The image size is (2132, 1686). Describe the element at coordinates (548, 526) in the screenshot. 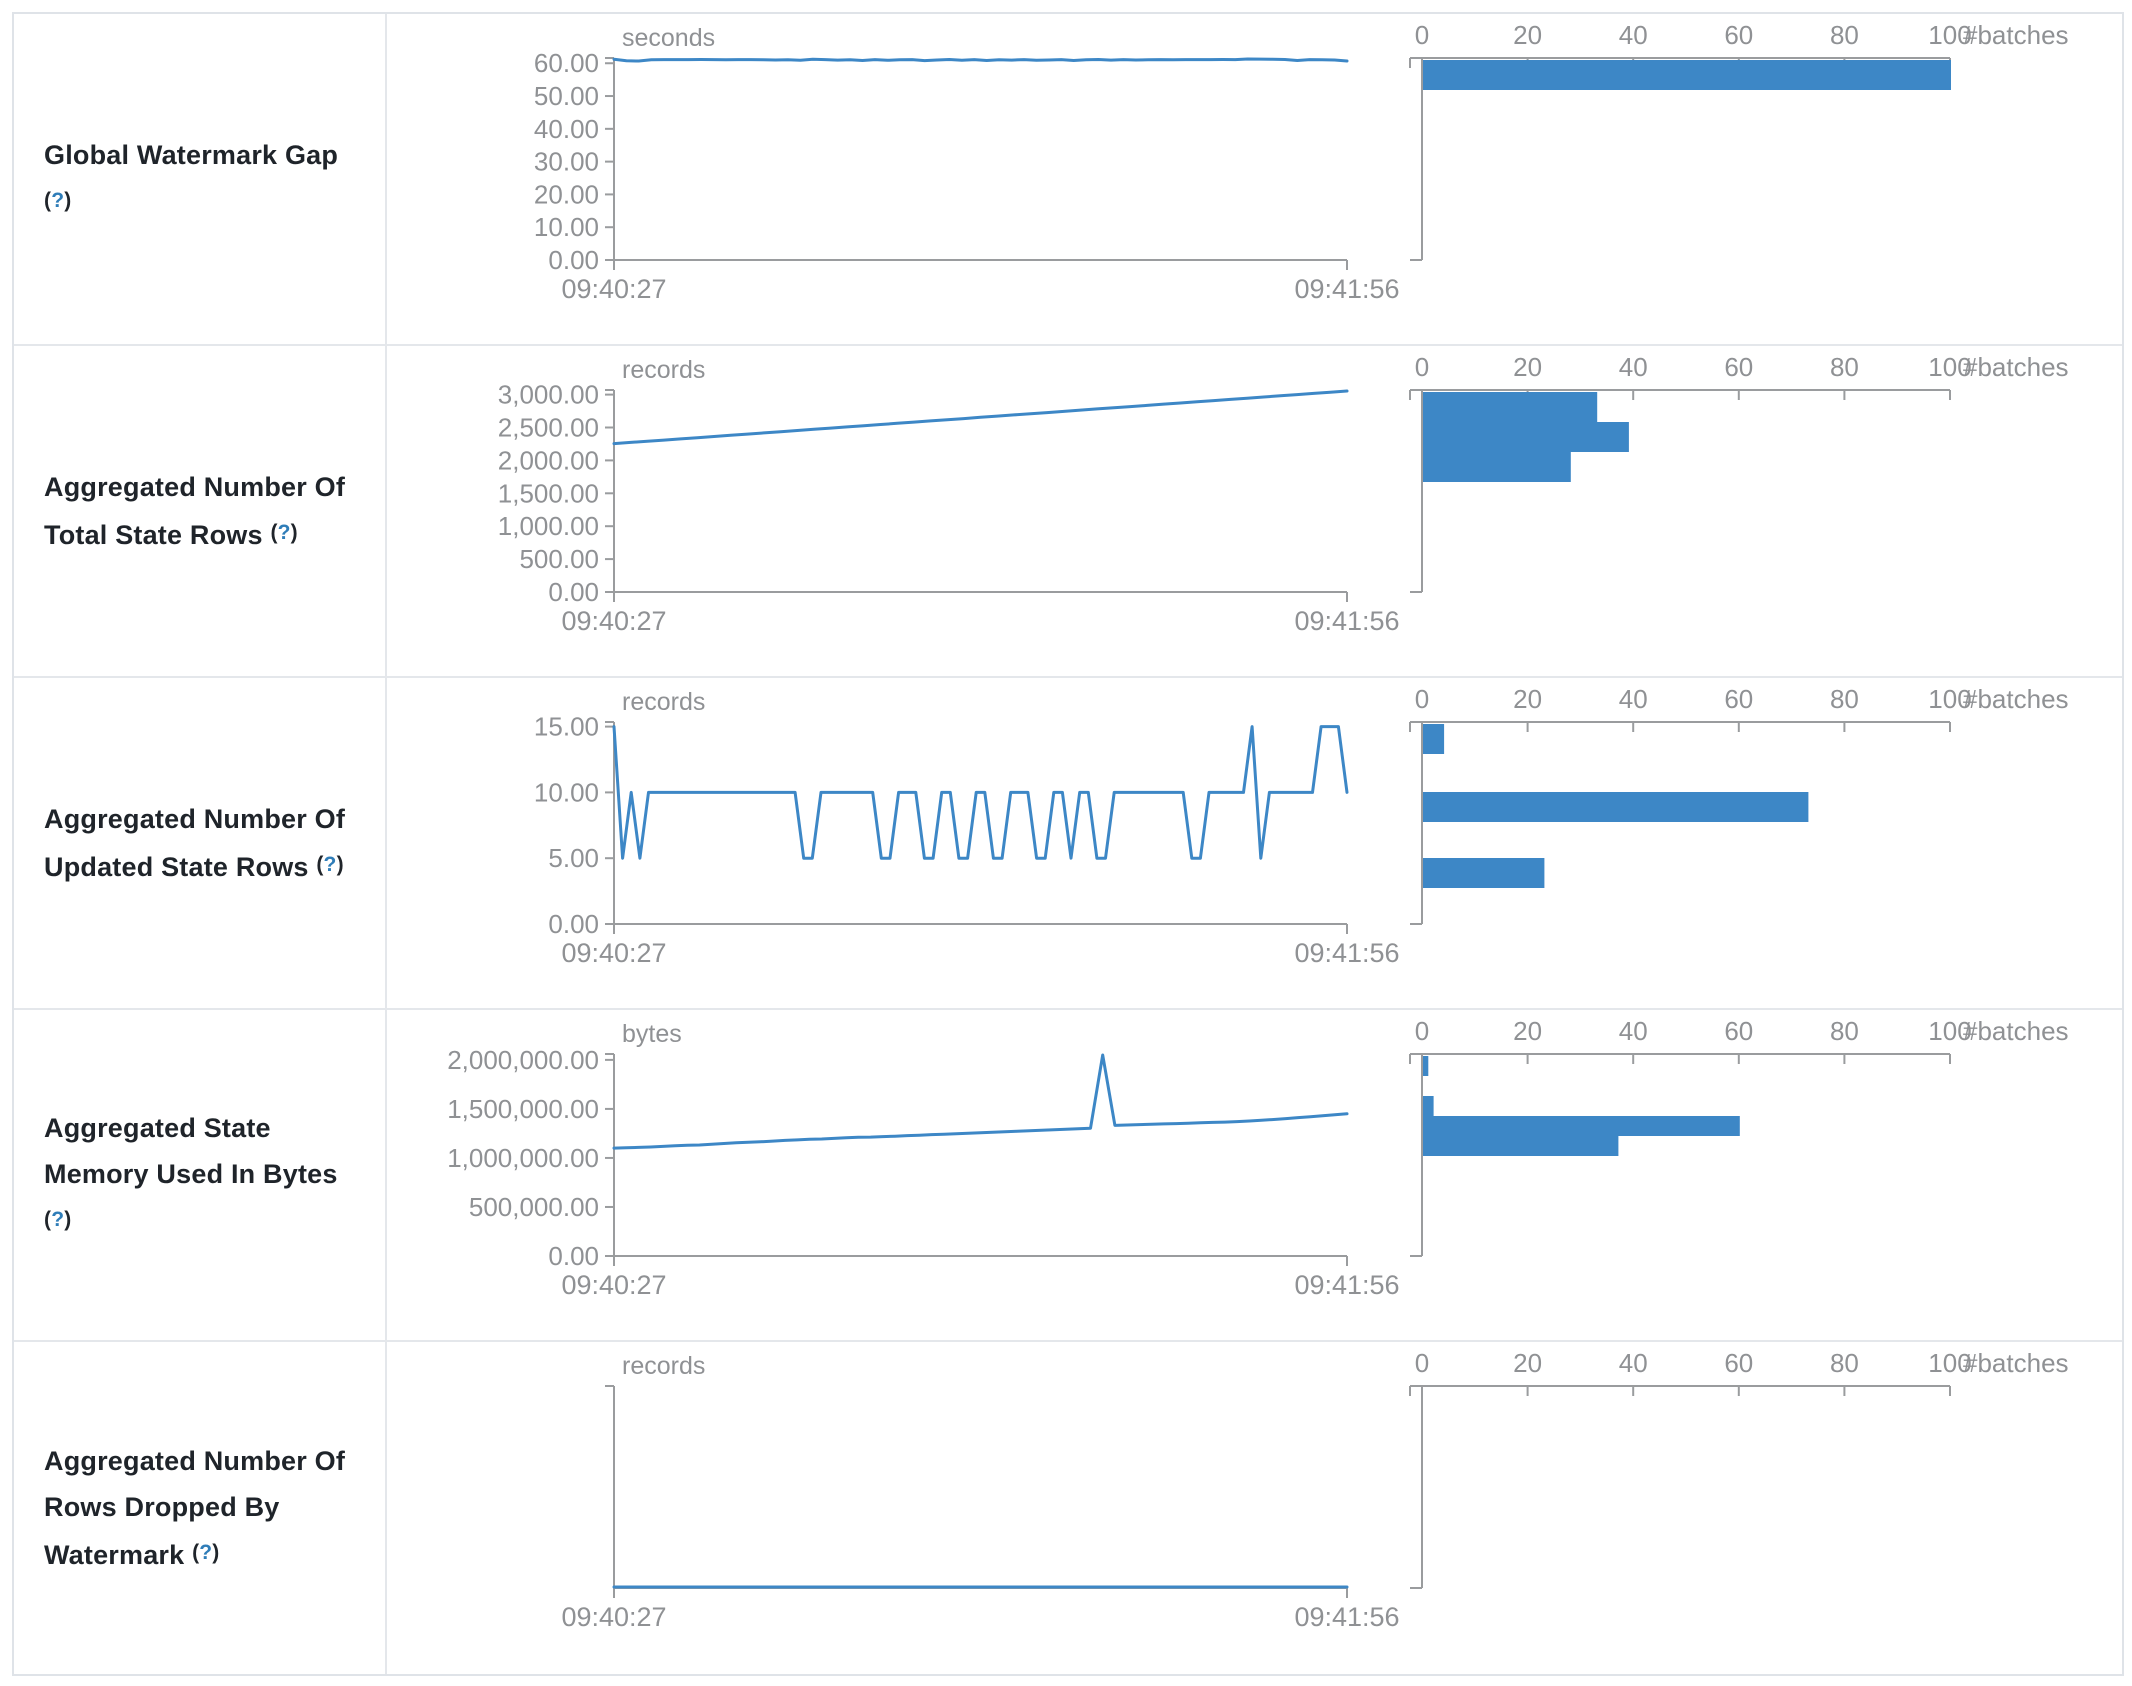

I see `y-tick-label: 1,000.00` at that location.